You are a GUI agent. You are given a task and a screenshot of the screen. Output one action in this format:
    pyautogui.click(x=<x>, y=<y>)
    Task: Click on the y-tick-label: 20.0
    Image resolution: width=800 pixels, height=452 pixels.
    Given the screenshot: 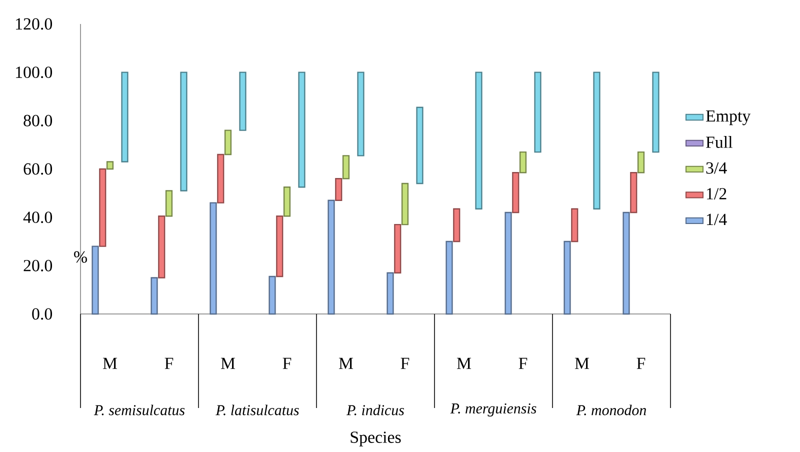 What is the action you would take?
    pyautogui.click(x=38, y=266)
    